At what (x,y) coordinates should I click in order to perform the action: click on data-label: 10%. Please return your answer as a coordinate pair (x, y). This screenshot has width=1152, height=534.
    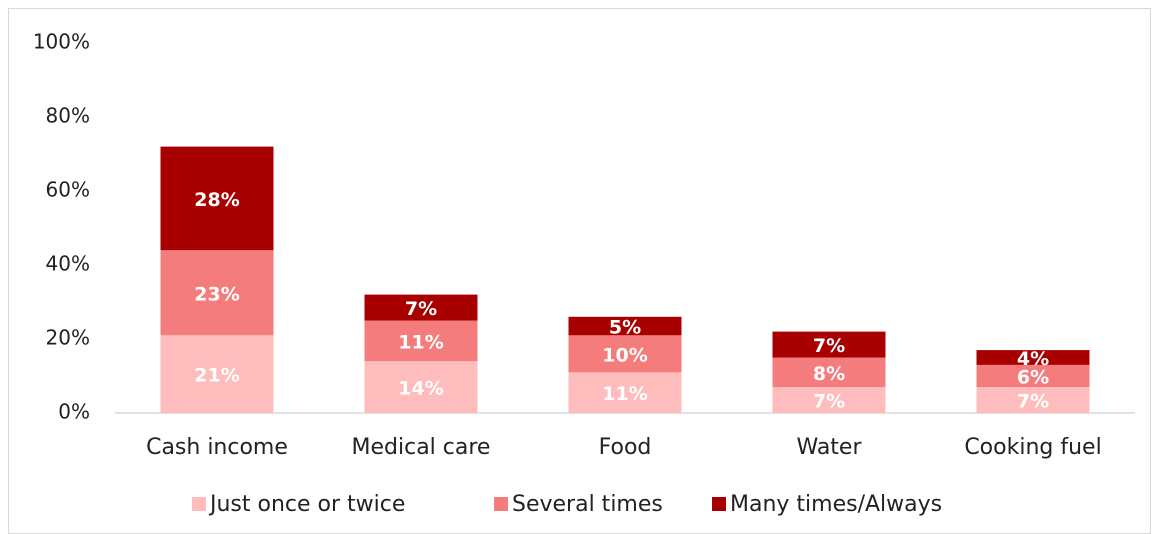
    Looking at the image, I should click on (624, 355).